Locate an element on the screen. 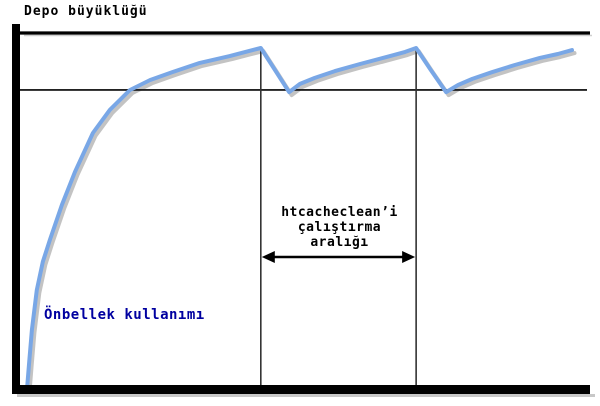 The width and height of the screenshot is (600, 406). y-axis-title: Depo büyüklüğü is located at coordinates (86, 11).